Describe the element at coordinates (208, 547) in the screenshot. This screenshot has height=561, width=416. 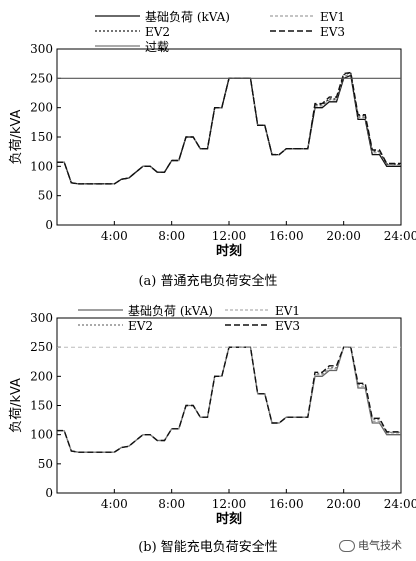
I see `caption-b: (b) 智能充电负荷安全性` at that location.